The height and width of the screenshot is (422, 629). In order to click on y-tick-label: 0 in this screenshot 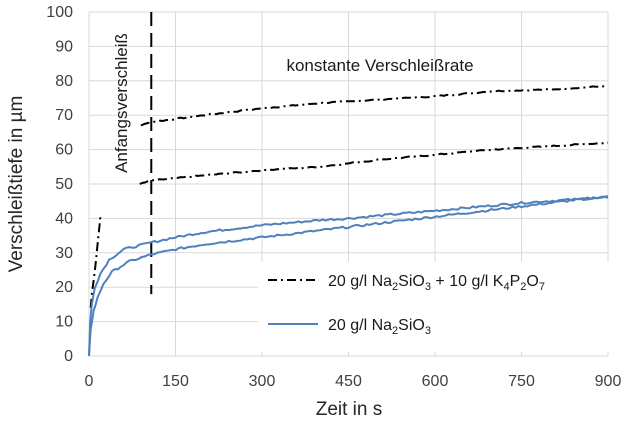, I will do `click(68, 356)`.